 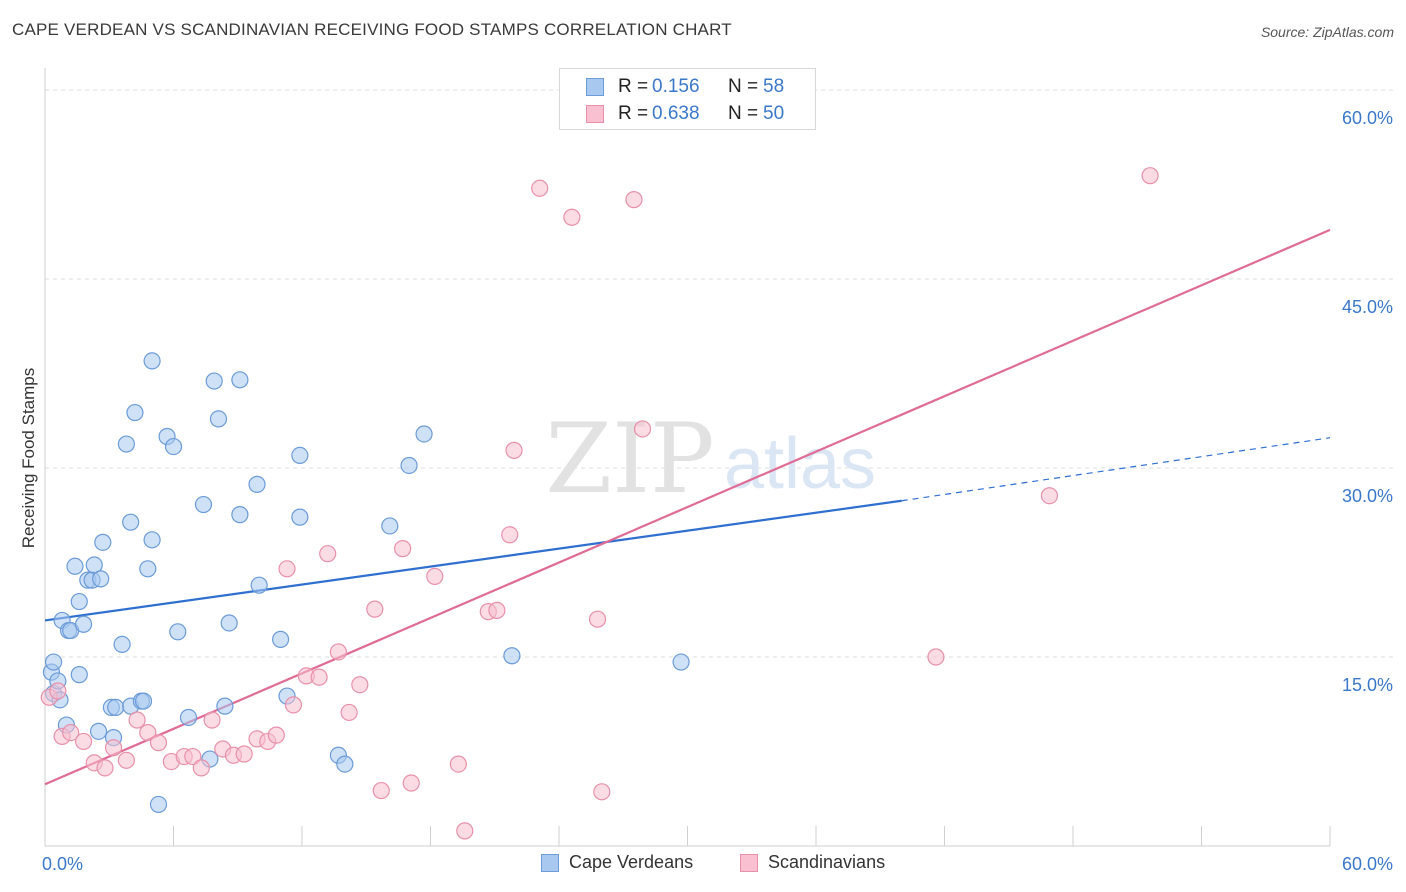 I want to click on y-tick-label: 60.0%, so click(x=1367, y=118).